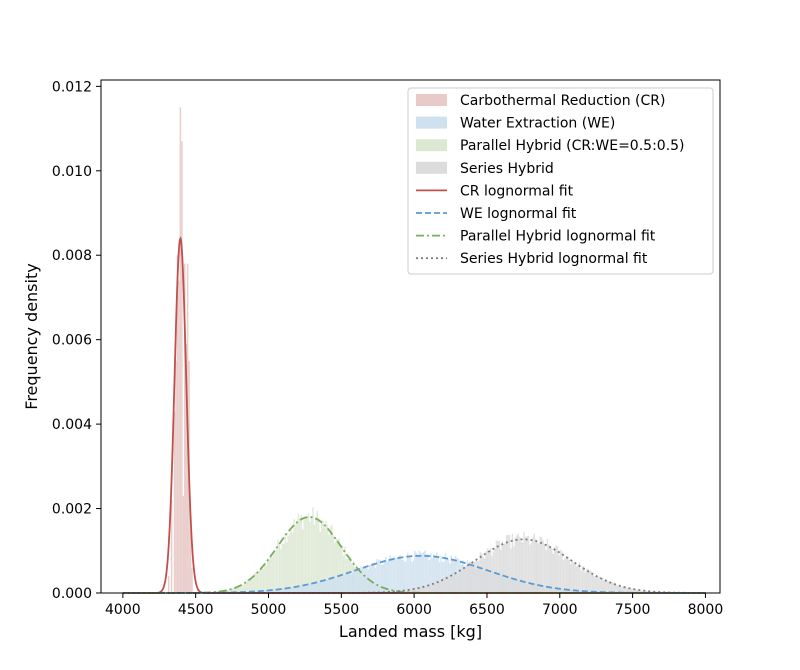 The image size is (800, 670). Describe the element at coordinates (487, 610) in the screenshot. I see `x-tick-label: 6500` at that location.